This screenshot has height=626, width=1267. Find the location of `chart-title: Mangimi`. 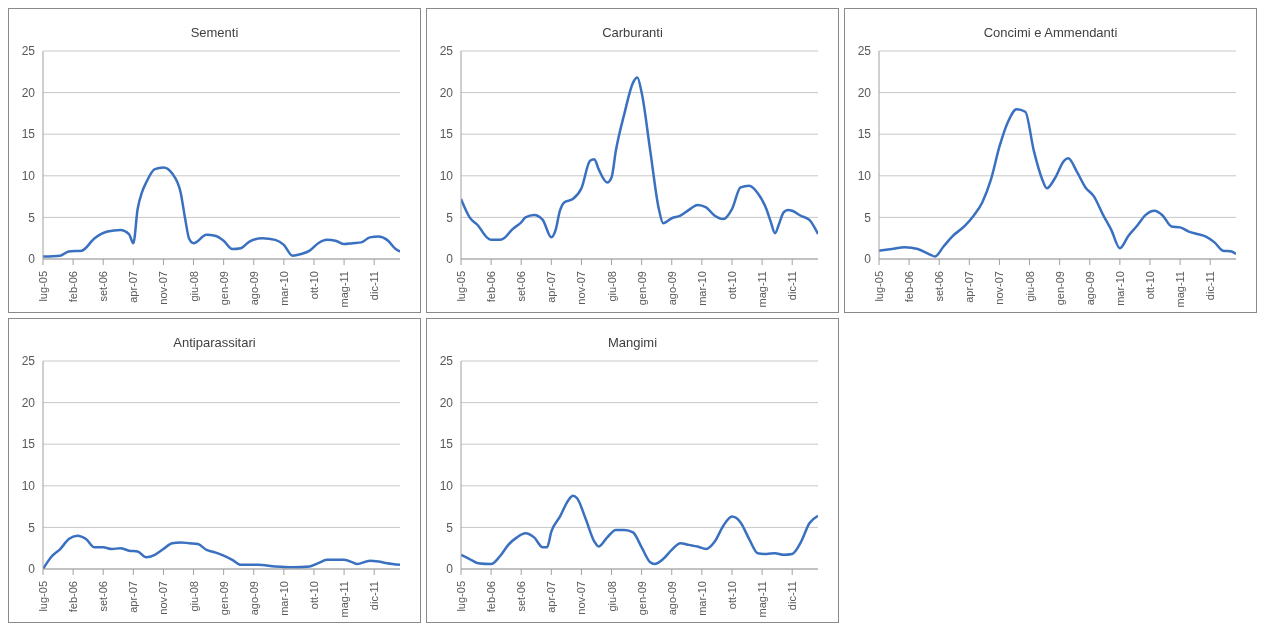

chart-title: Mangimi is located at coordinates (632, 343).